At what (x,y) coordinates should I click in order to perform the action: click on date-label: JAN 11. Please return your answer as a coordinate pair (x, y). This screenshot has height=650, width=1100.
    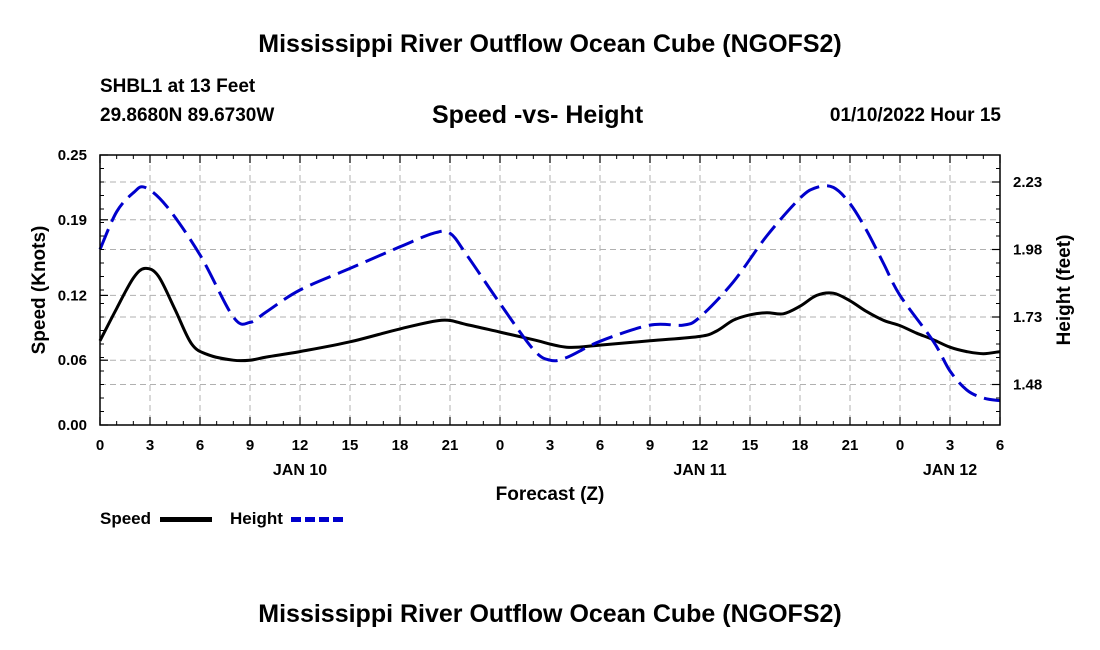
    Looking at the image, I should click on (699, 470).